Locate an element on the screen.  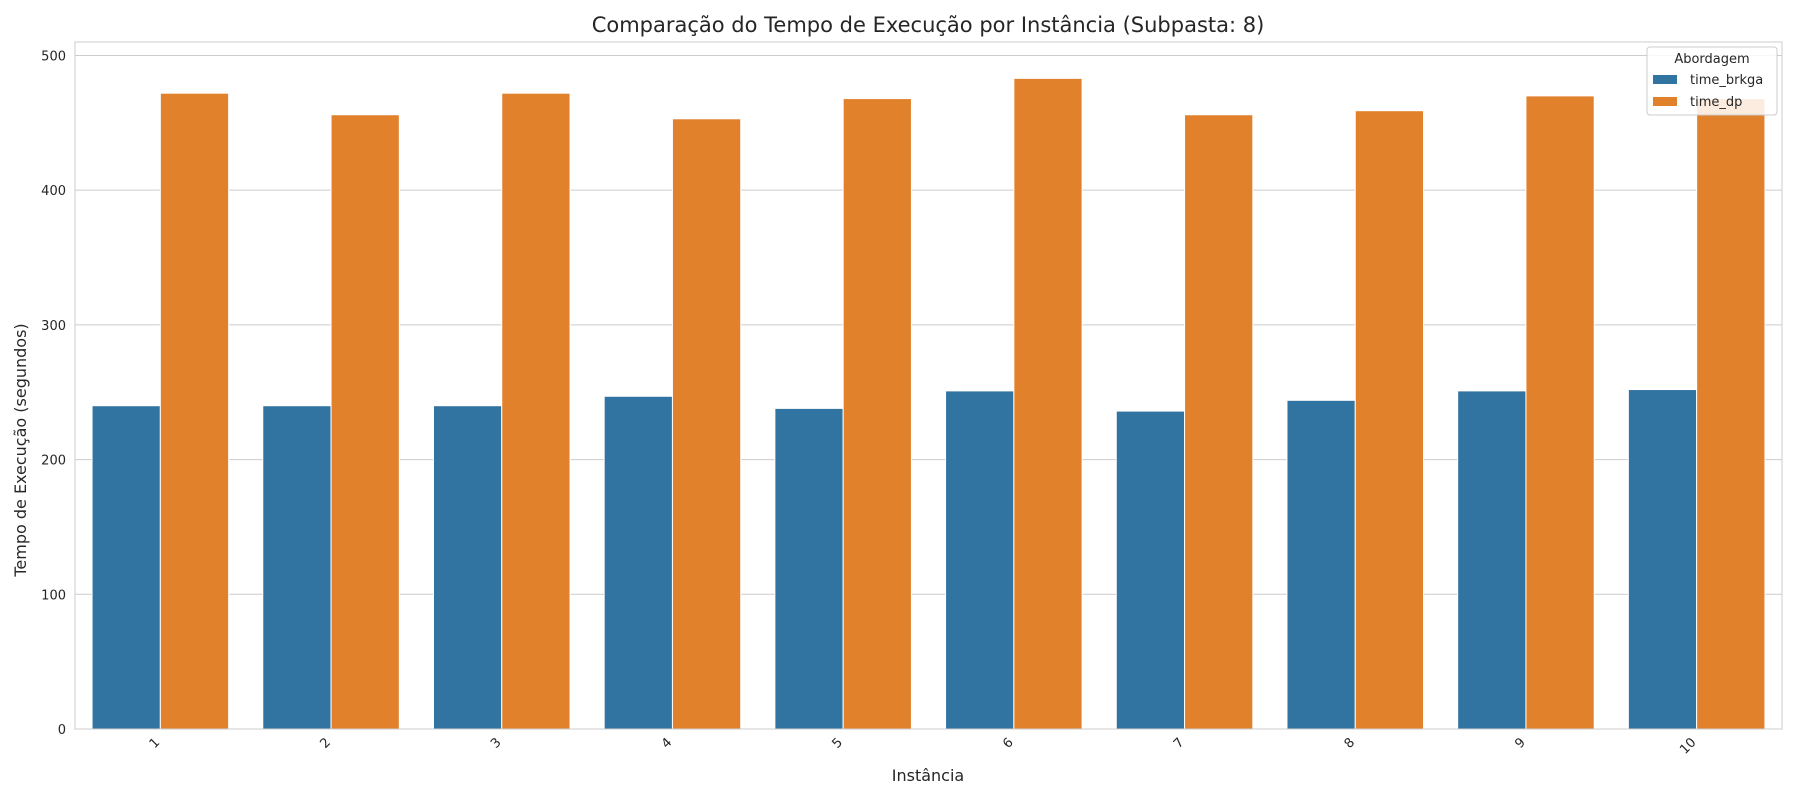
x-tick-label: 10 is located at coordinates (1688, 746).